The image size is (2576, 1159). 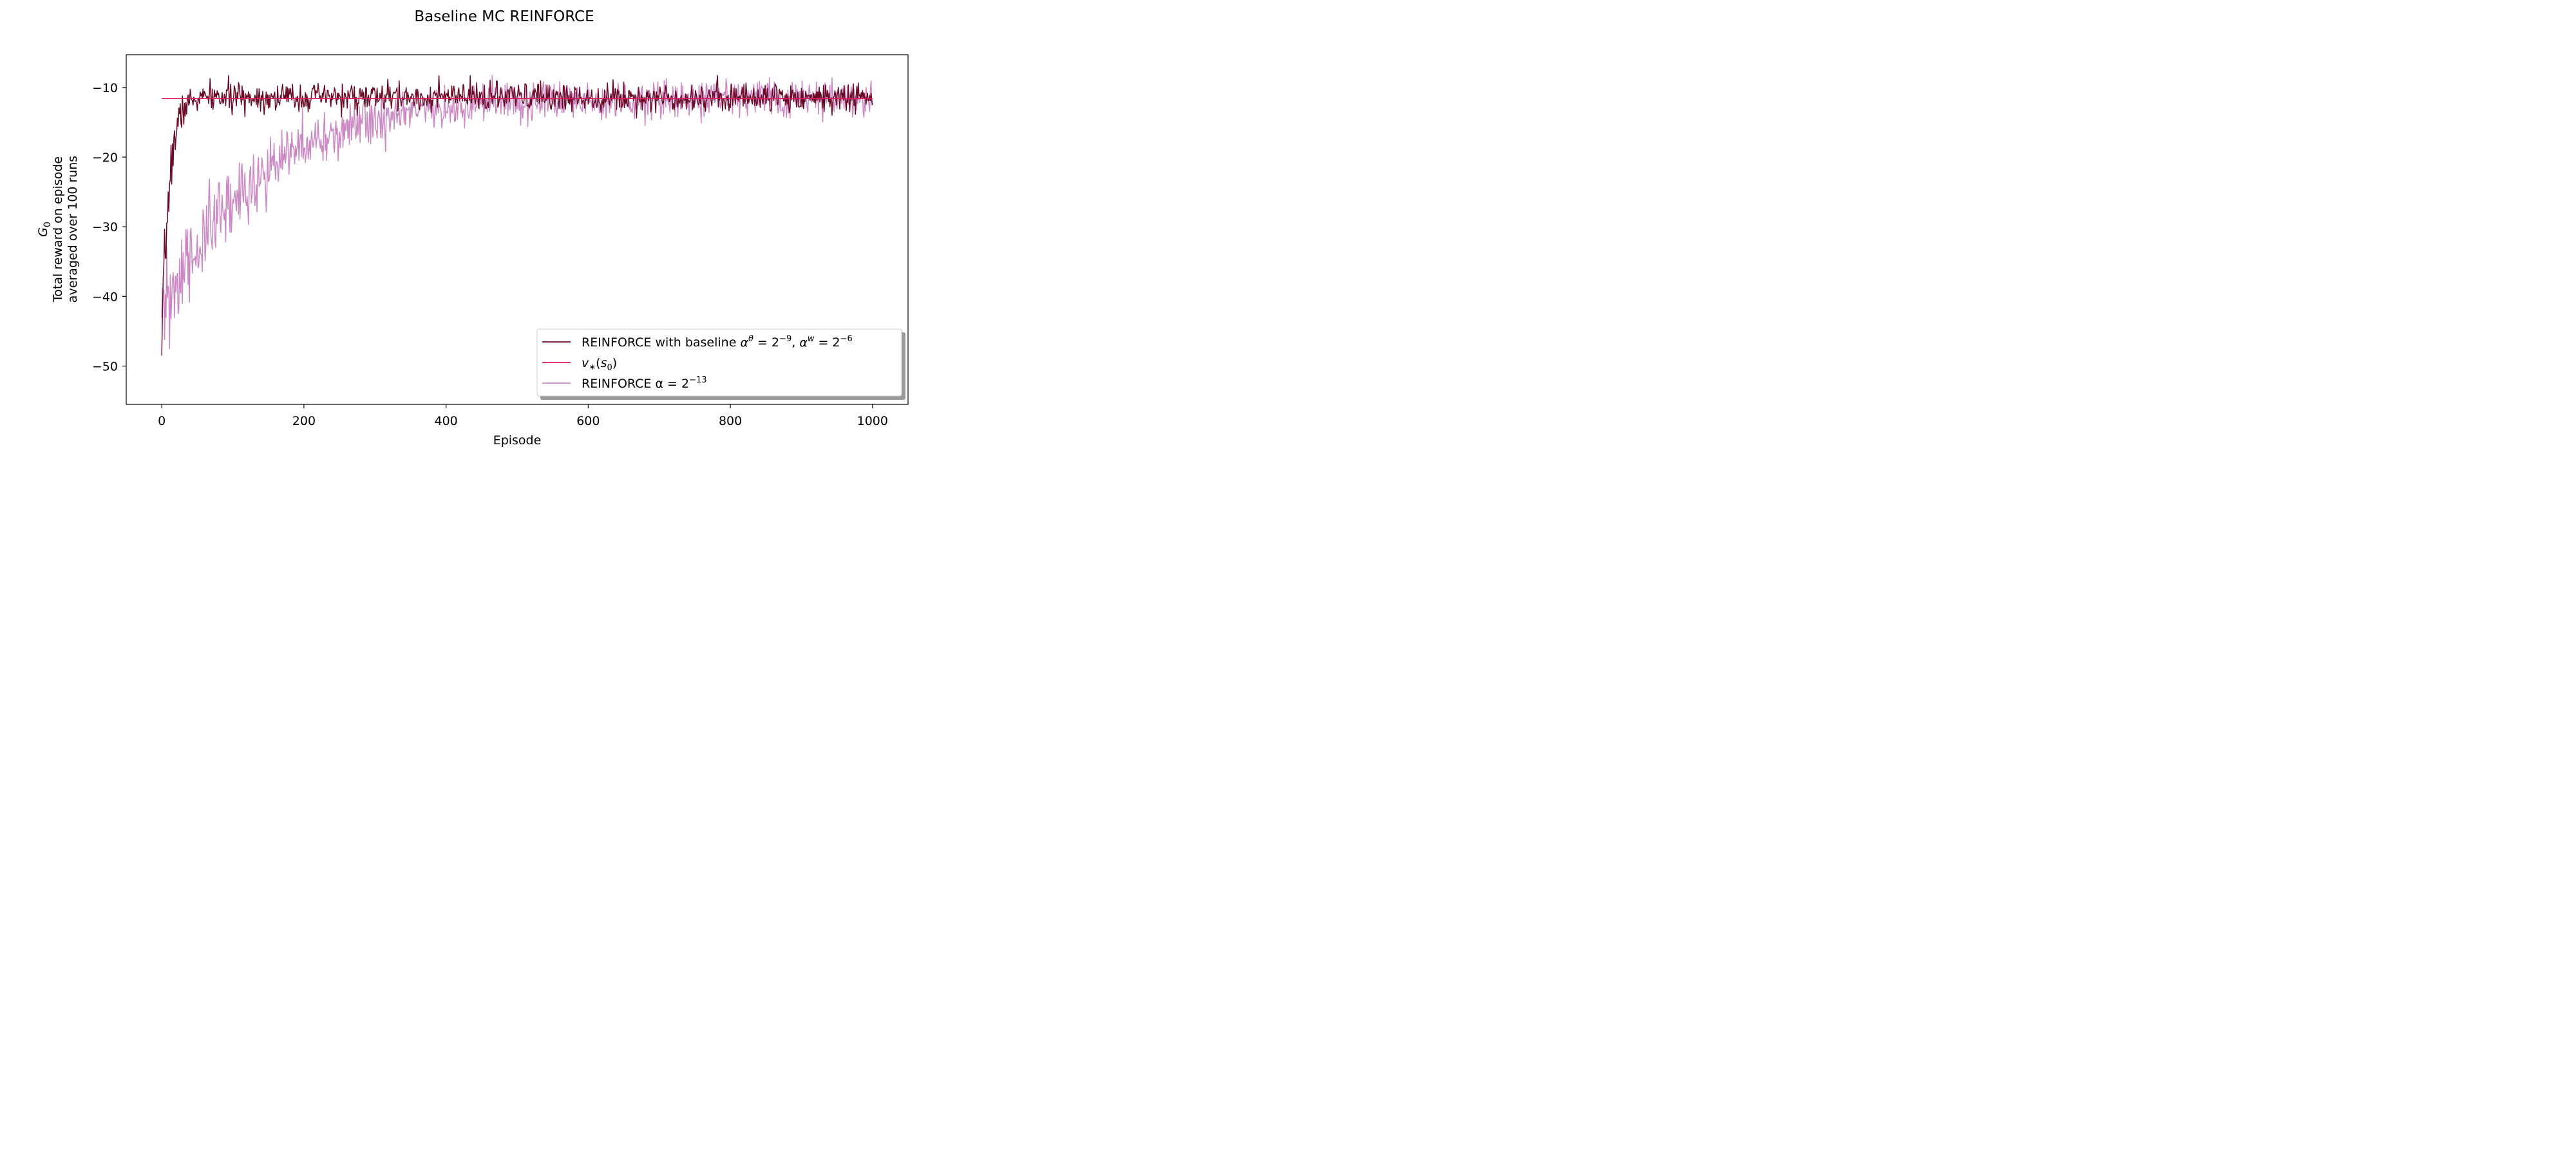 I want to click on x-tick-label: 1000, so click(x=873, y=421).